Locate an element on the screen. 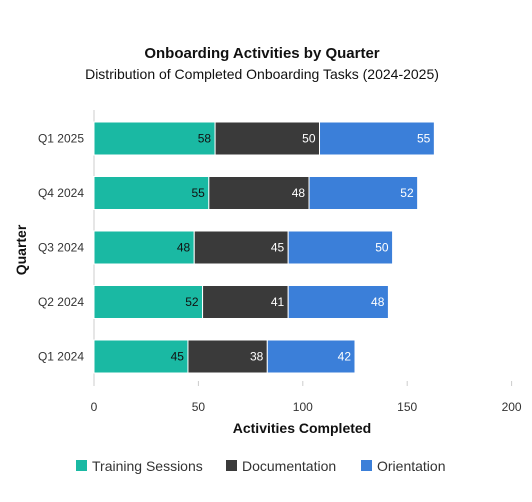 This screenshot has width=532, height=502. bar-value-label: 58 is located at coordinates (205, 139).